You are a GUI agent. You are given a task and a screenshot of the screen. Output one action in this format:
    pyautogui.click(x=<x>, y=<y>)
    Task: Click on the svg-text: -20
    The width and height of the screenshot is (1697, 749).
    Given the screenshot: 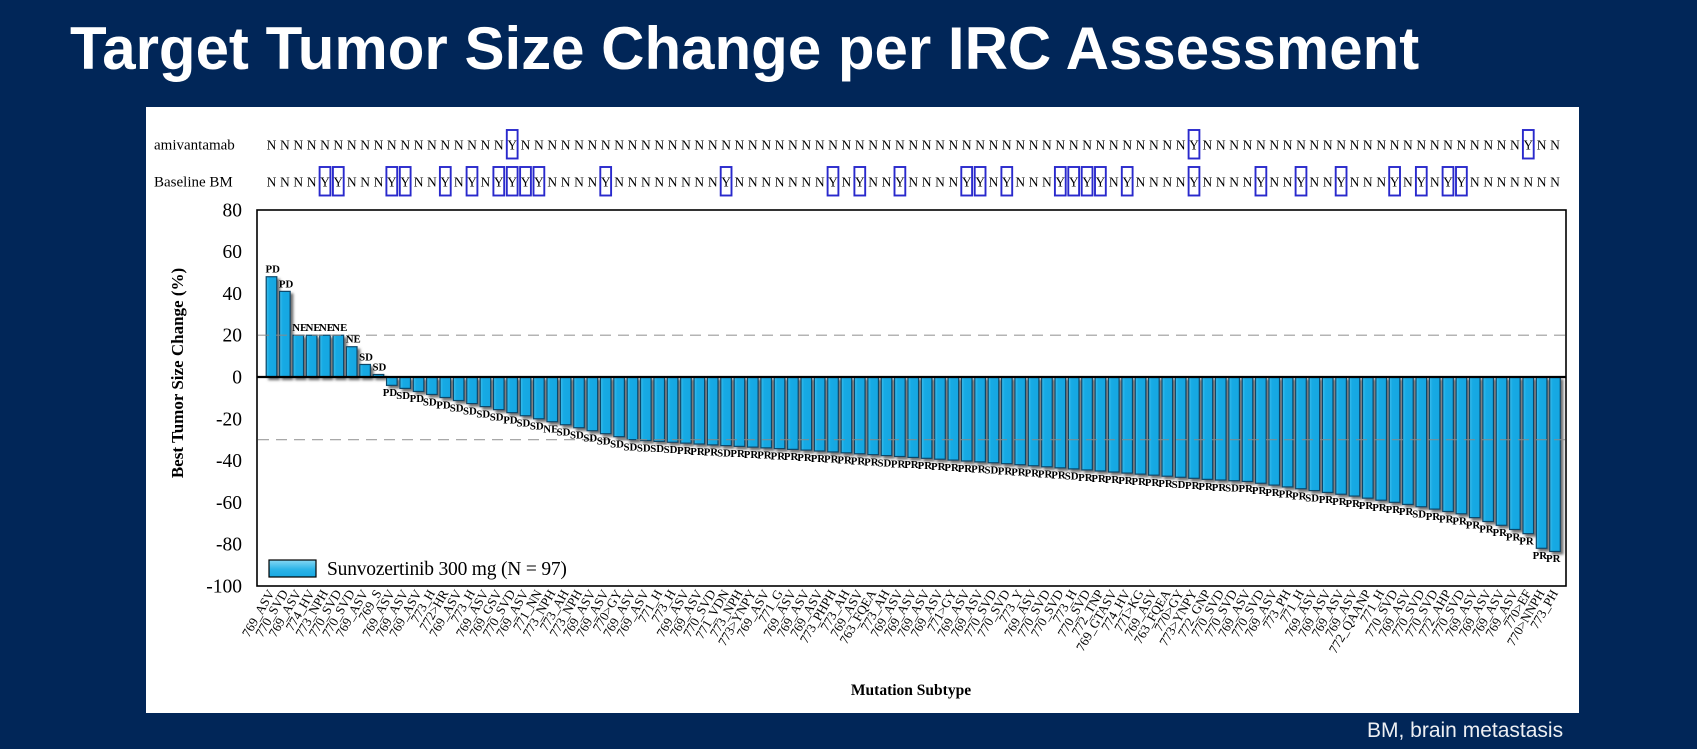 What is the action you would take?
    pyautogui.click(x=229, y=419)
    